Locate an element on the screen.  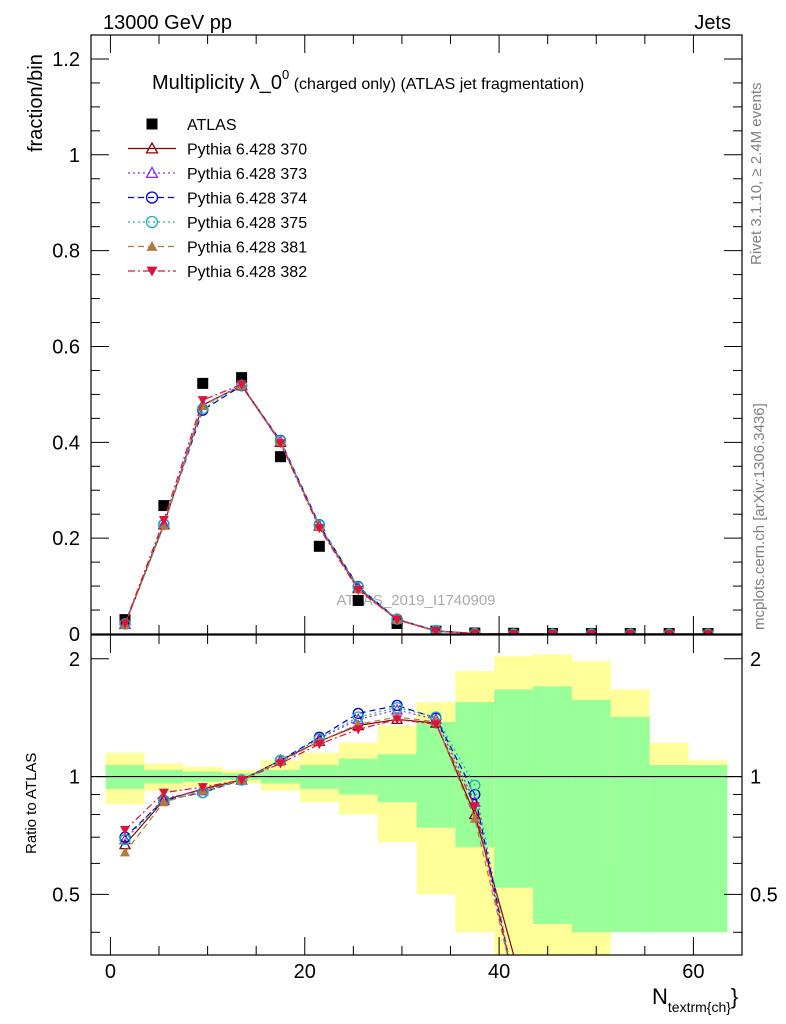
main-y-tick-label: 0.2 is located at coordinates (66, 539).